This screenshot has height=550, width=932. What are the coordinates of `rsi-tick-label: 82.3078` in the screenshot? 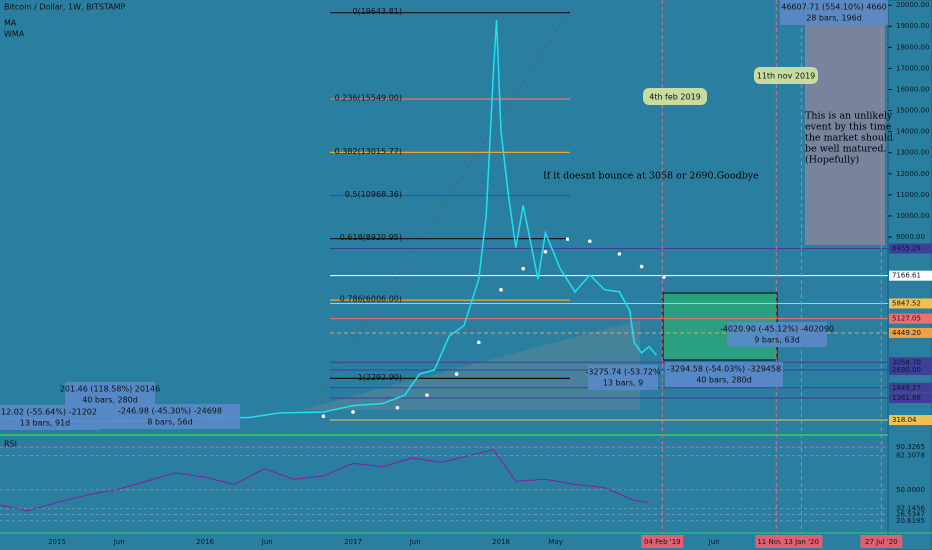 It's located at (910, 456).